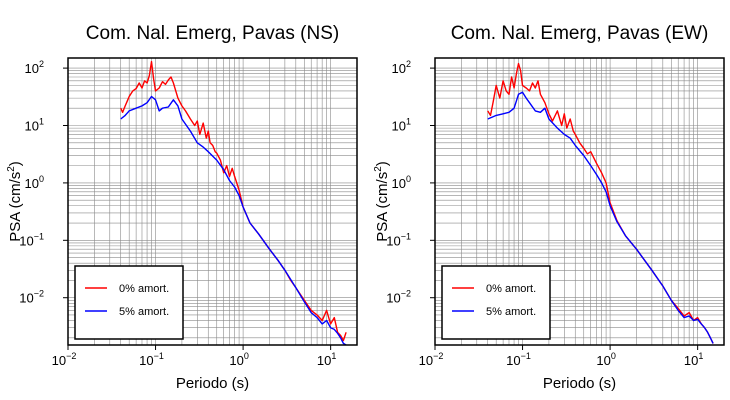  Describe the element at coordinates (212, 33) in the screenshot. I see `chart-title: Com. Nal. Emerg, Pavas (NS)` at that location.